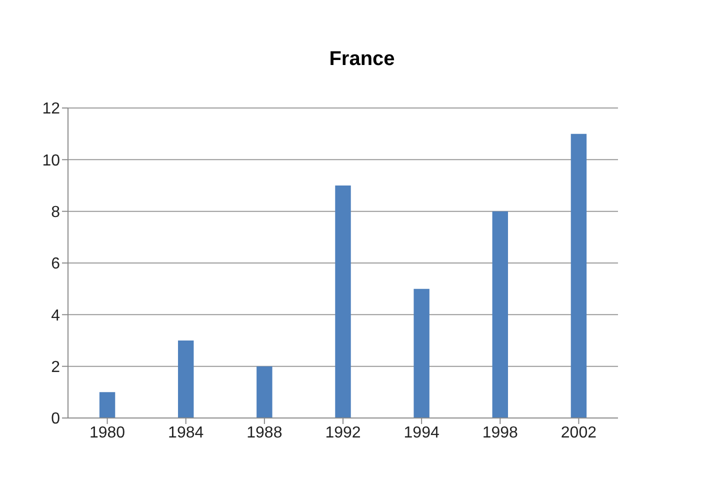  Describe the element at coordinates (500, 433) in the screenshot. I see `x-tick-label: 1998` at that location.